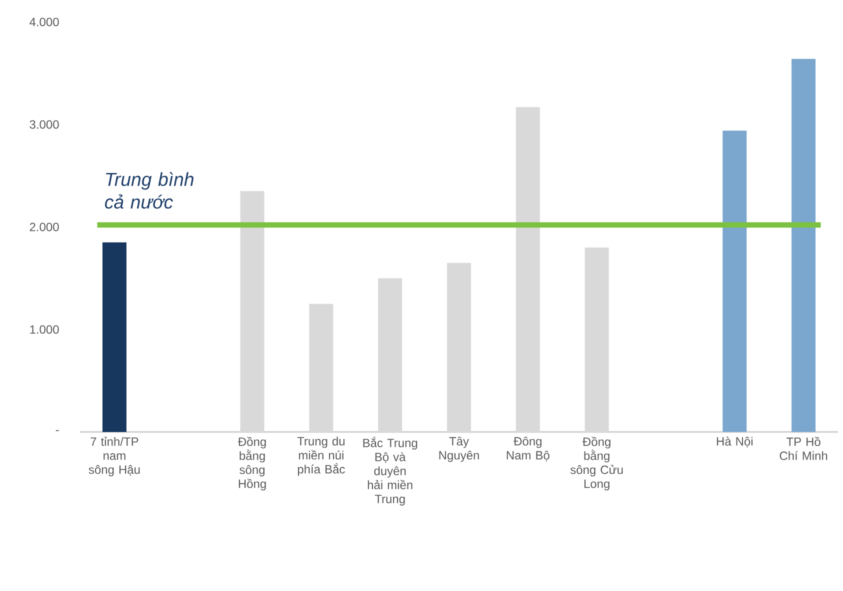  Describe the element at coordinates (734, 442) in the screenshot. I see `x-tick-label: Hà Nội` at that location.